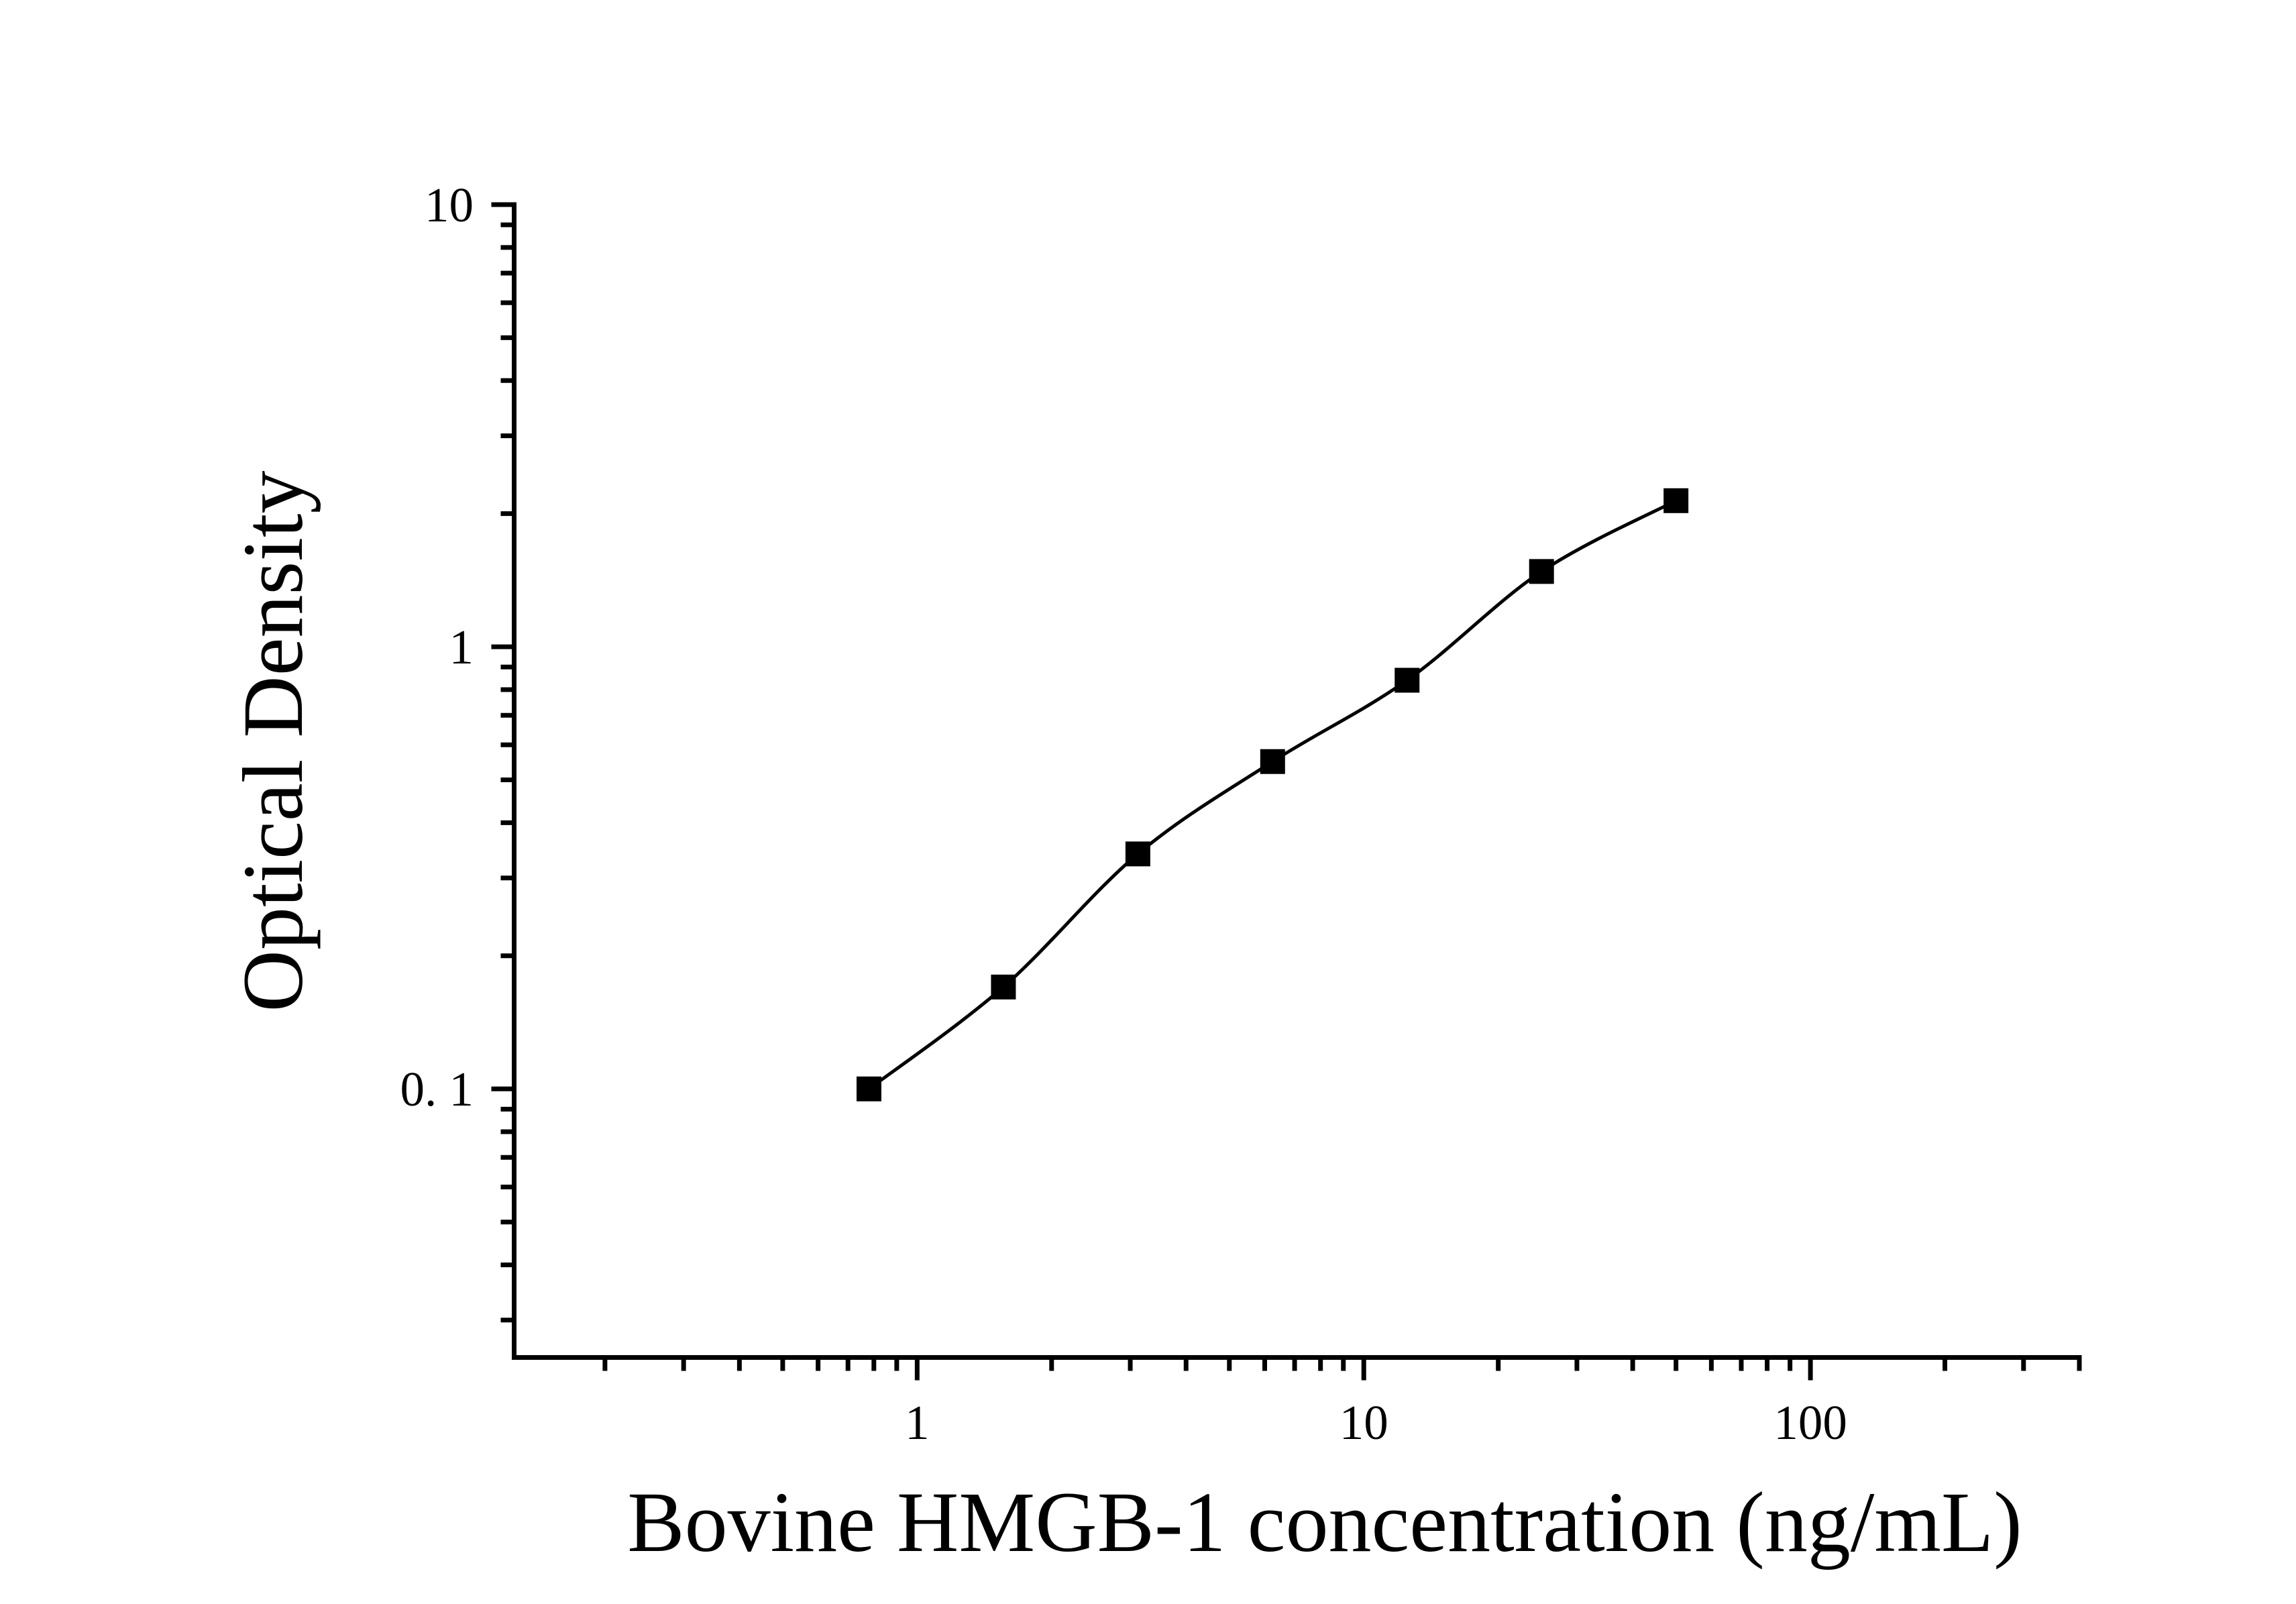 This screenshot has height=1604, width=2296. Describe the element at coordinates (917, 1422) in the screenshot. I see `x-tick-label: 1` at that location.